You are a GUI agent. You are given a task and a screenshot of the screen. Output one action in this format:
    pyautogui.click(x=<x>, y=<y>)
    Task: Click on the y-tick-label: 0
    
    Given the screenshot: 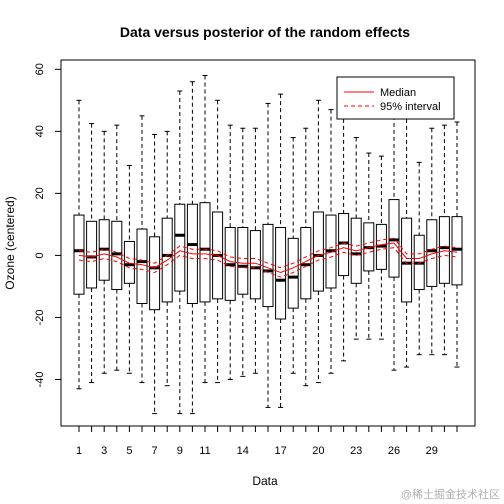 What is the action you would take?
    pyautogui.click(x=40, y=255)
    